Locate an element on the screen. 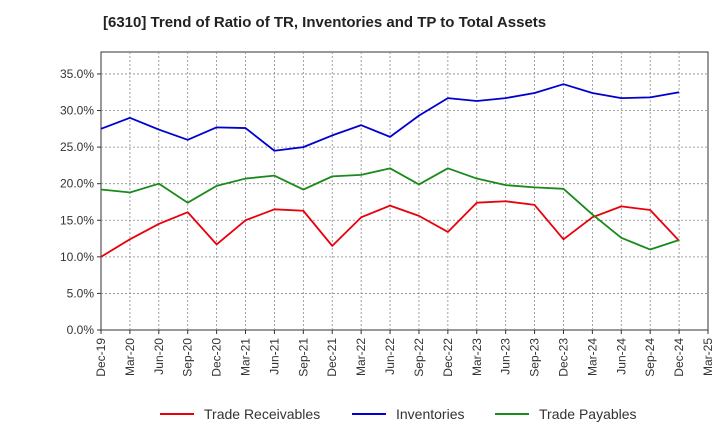  x-tick-label: Dec-23 is located at coordinates (563, 357).